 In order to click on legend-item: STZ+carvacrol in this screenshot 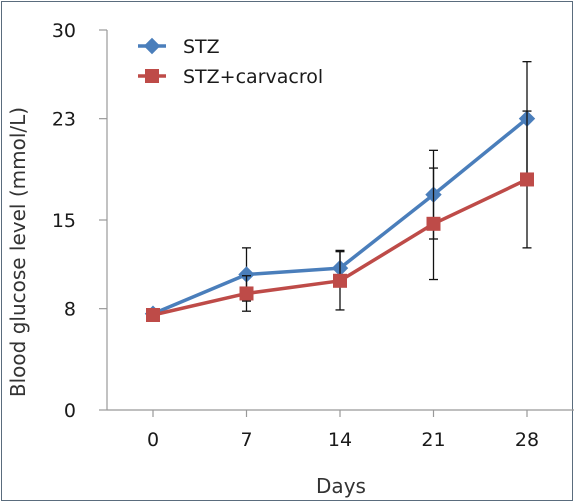, I will do `click(230, 77)`.